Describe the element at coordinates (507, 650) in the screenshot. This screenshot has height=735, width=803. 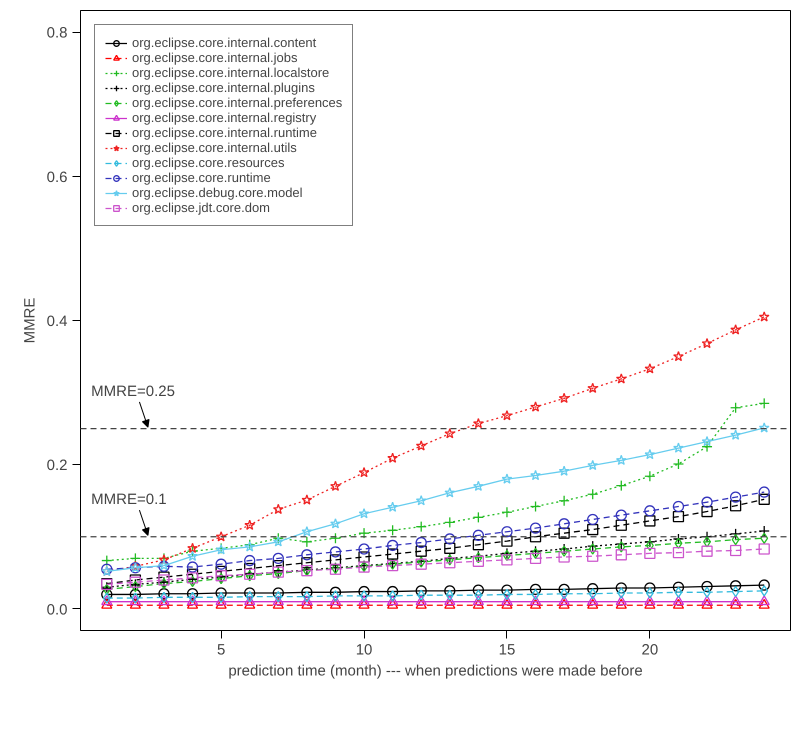
I see `x-tick-label: 15` at that location.